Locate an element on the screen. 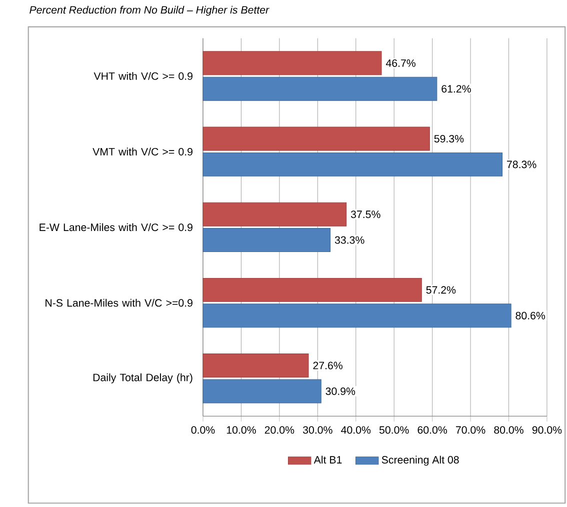  legend-label: Screening Alt 08 is located at coordinates (420, 461).